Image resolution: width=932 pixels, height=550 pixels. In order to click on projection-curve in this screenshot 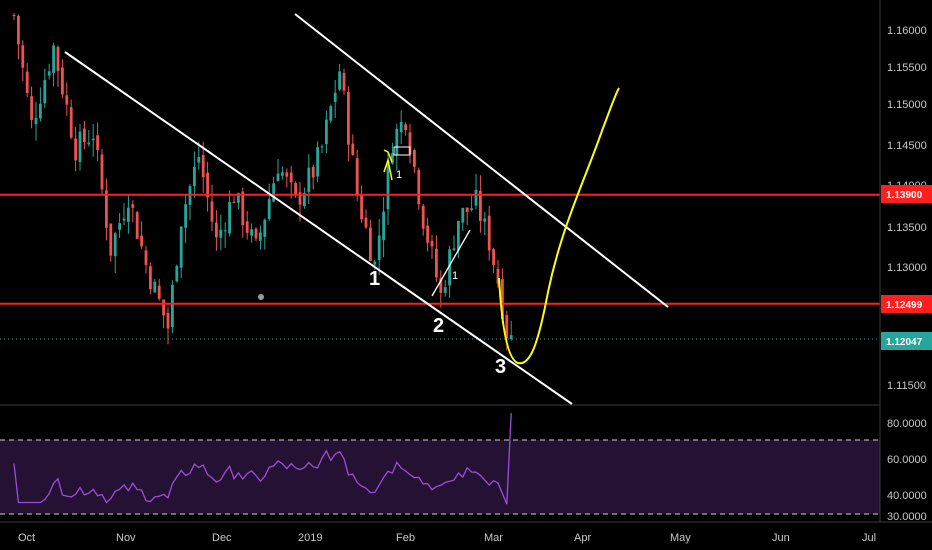, I will do `click(559, 226)`.